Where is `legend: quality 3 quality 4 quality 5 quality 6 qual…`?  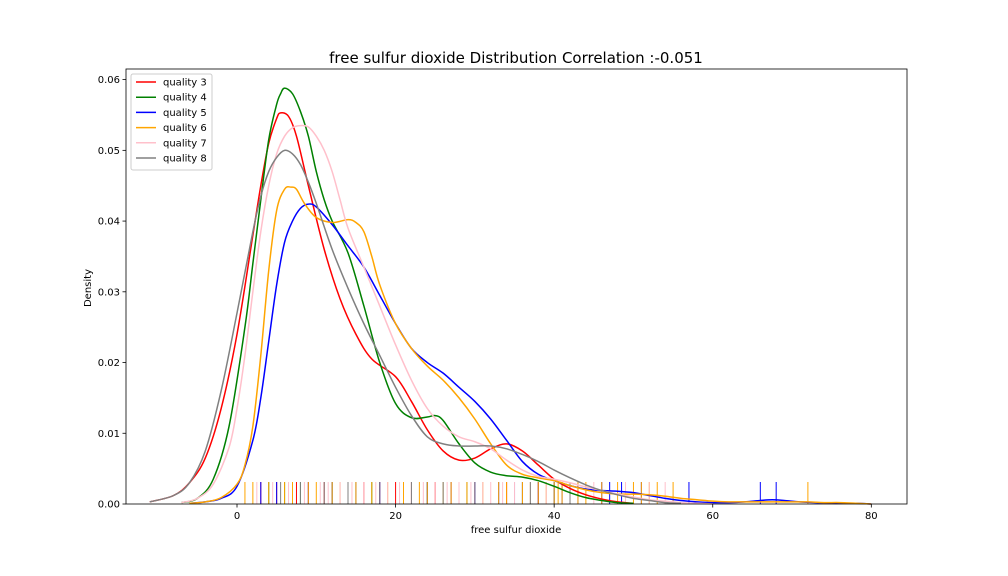
legend: quality 3 quality 4 quality 5 quality 6 qual… is located at coordinates (171, 122).